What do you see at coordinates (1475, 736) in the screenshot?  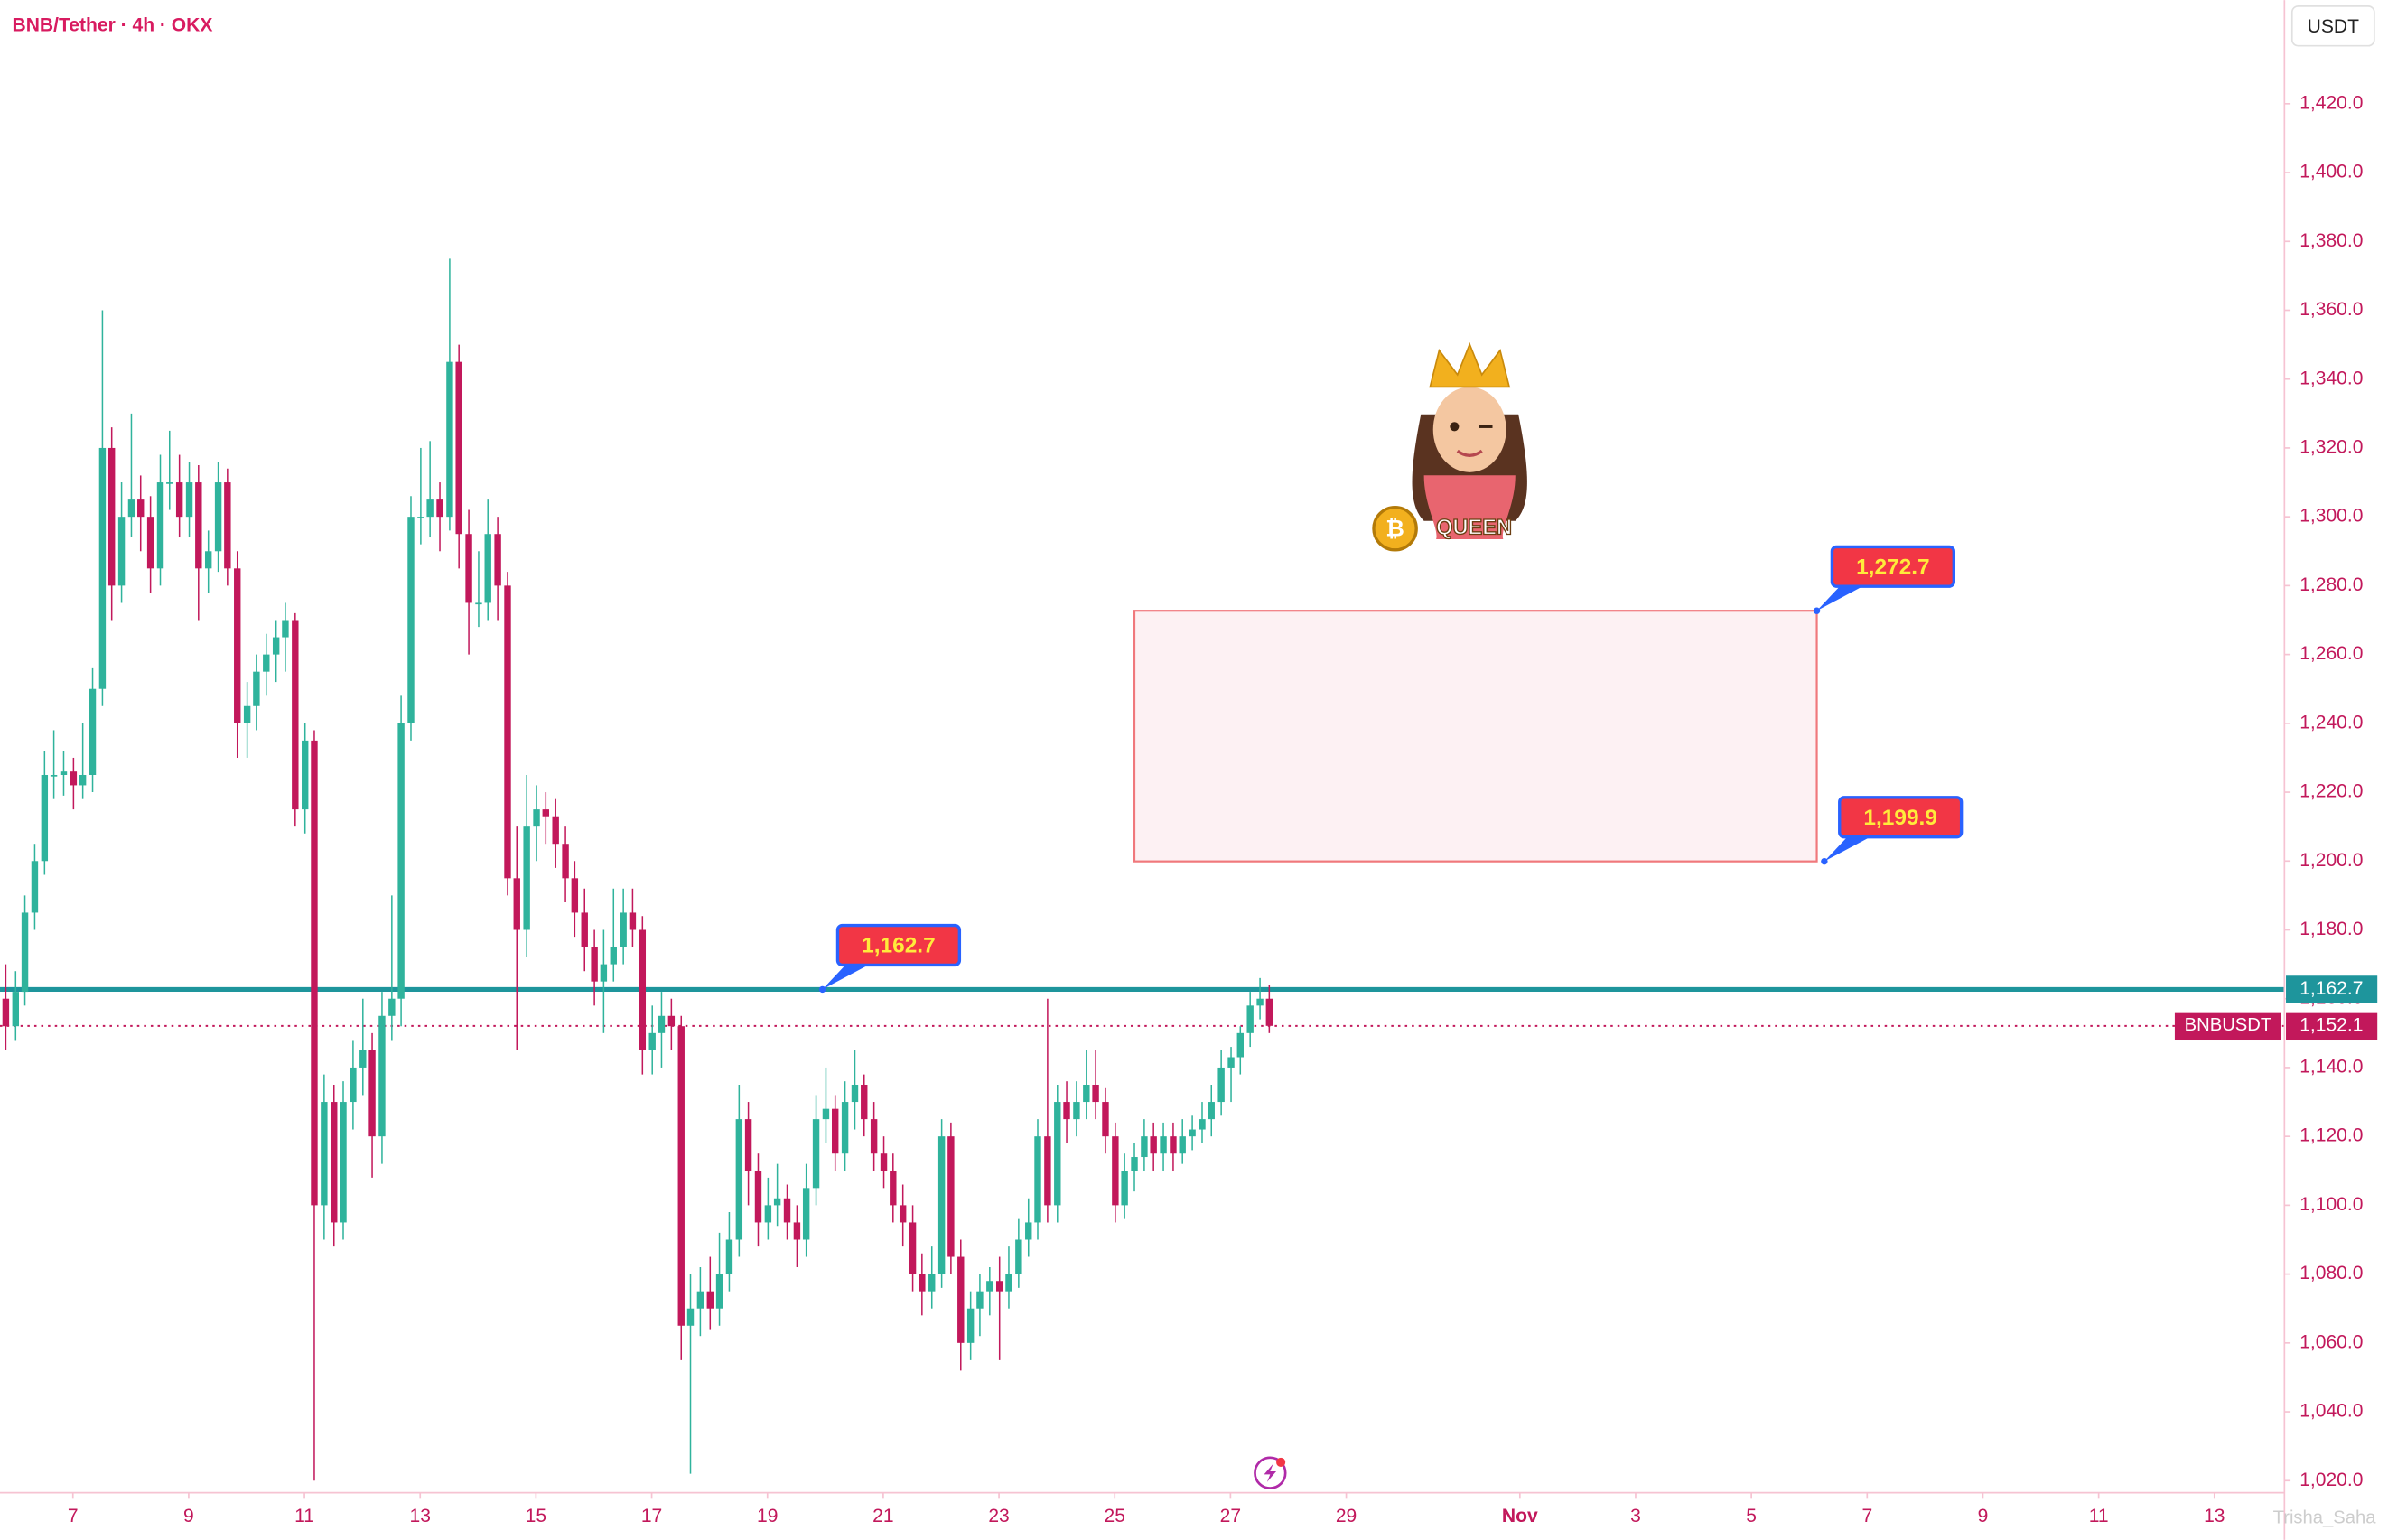 I see `target-zone` at bounding box center [1475, 736].